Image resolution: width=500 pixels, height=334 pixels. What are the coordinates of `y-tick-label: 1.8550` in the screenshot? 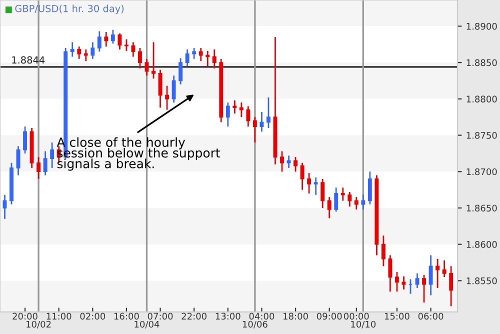 It's located at (481, 280).